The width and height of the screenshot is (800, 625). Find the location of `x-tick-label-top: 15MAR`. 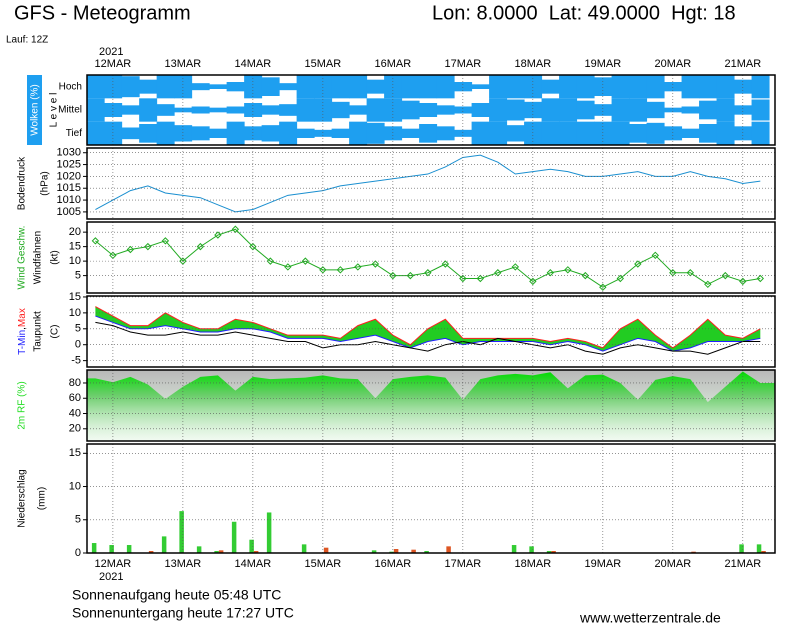

x-tick-label-top: 15MAR is located at coordinates (323, 64).